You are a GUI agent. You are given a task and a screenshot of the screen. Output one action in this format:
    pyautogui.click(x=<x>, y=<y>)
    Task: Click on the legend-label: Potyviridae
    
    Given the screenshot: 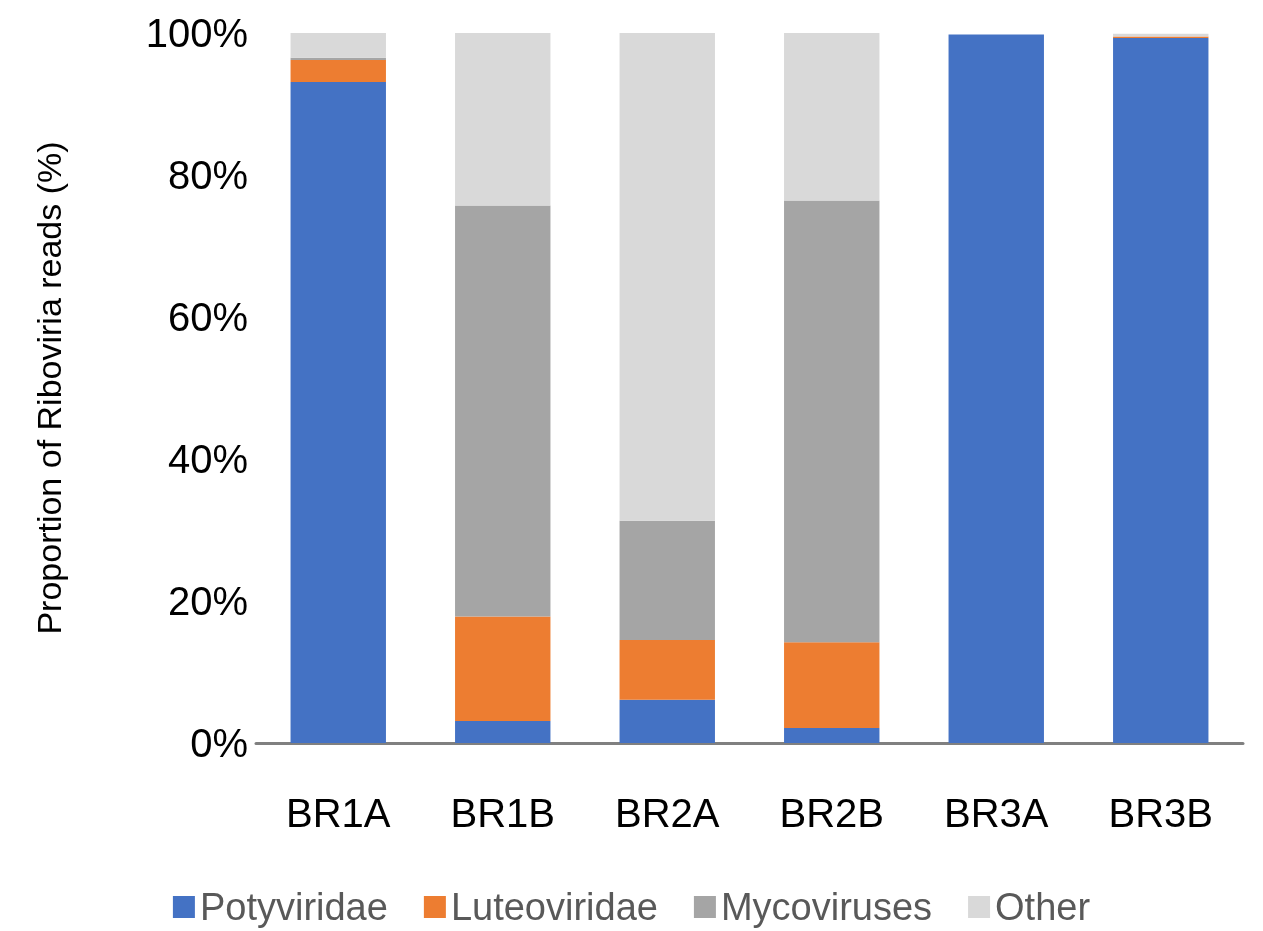 What is the action you would take?
    pyautogui.click(x=293, y=907)
    